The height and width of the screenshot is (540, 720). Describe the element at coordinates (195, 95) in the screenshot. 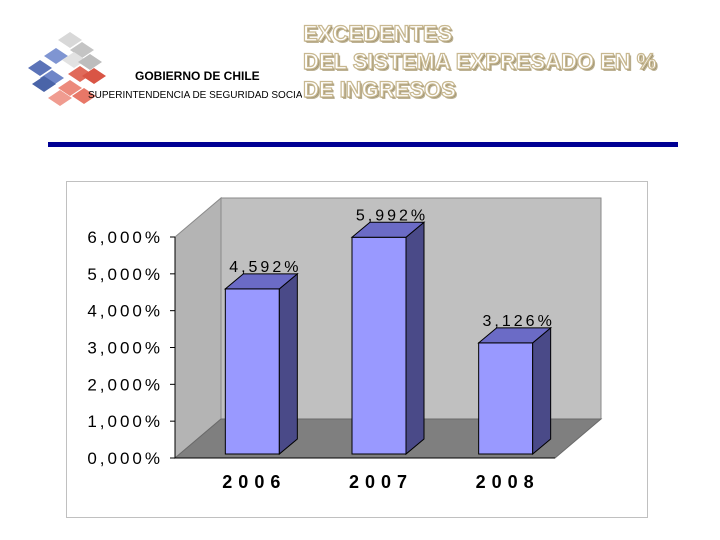

I see `org-subtitle: SUPERINTENDENCIA DE SEGURIDAD SOCIAL` at that location.